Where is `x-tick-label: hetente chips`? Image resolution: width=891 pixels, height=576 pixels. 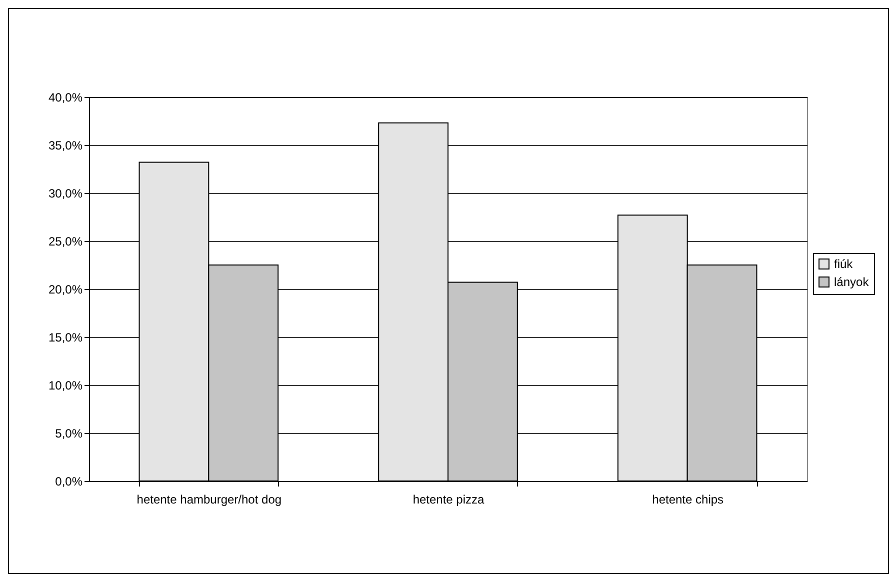 x-tick-label: hetente chips is located at coordinates (688, 499).